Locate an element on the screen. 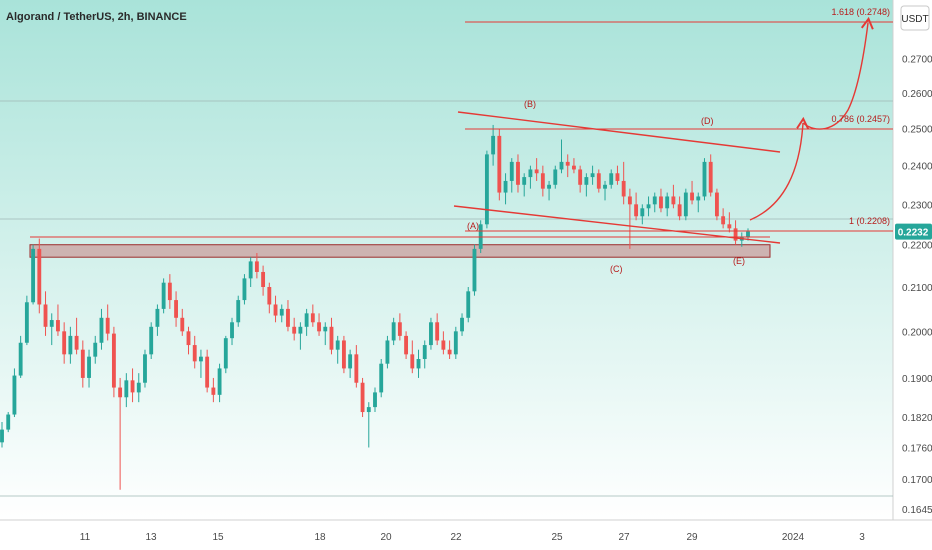  time-axis-background is located at coordinates (466, 535).